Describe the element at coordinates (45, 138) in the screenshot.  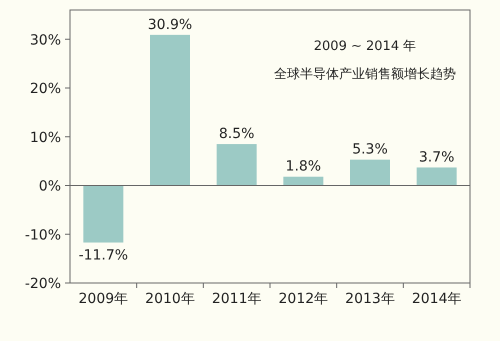
I see `y-tick-label: 10%` at that location.